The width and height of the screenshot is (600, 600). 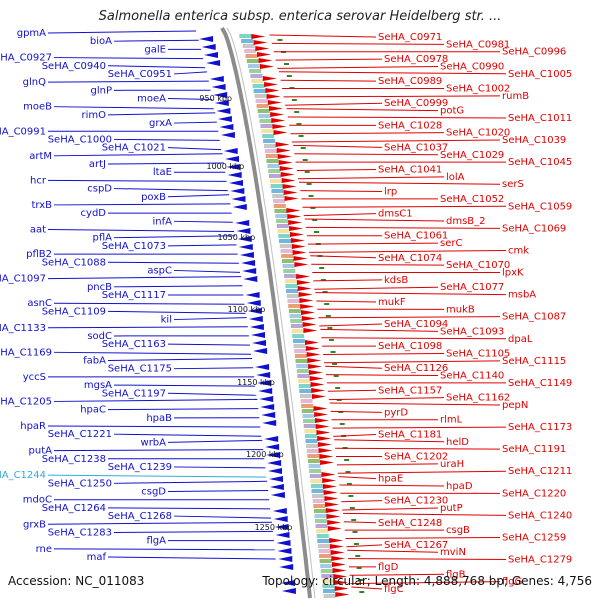 What do you see at coordinates (410, 346) in the screenshot?
I see `gene-label-right: SeHA_C1098` at bounding box center [410, 346].